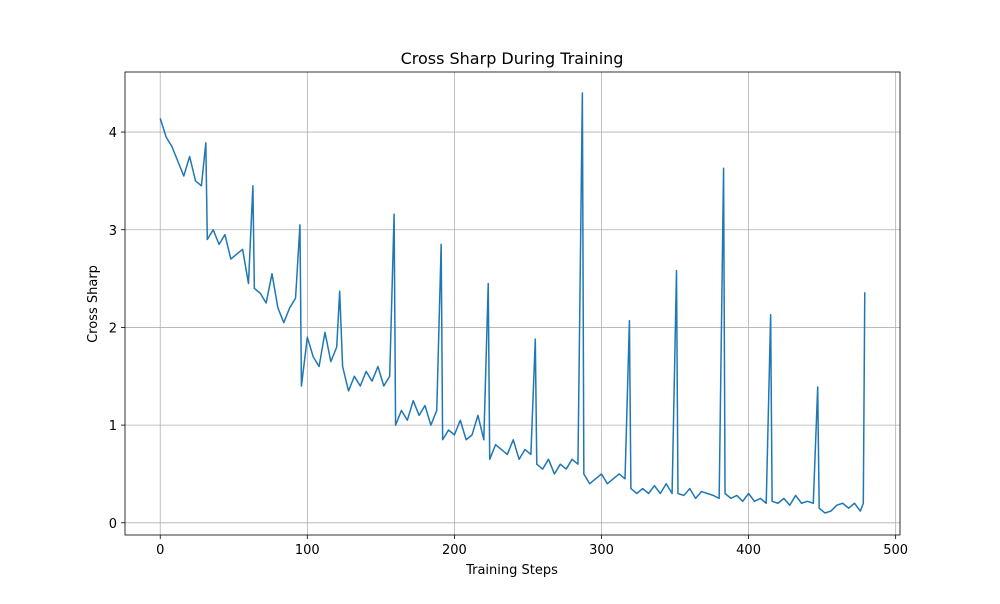 The image size is (1000, 604). What do you see at coordinates (512, 58) in the screenshot?
I see `chart-title: Cross Sharp During Training` at bounding box center [512, 58].